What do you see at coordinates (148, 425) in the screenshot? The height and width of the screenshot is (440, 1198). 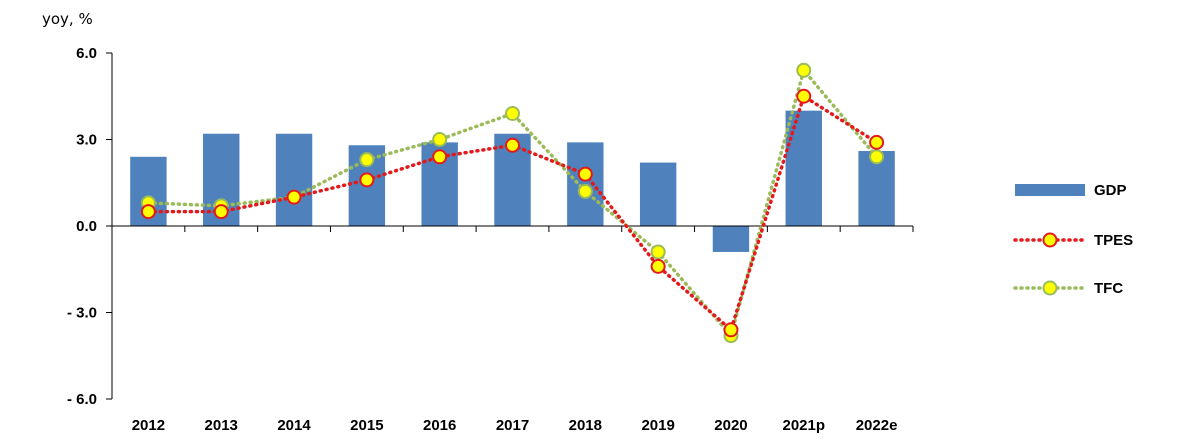 I see `x-tick-label: 2012` at bounding box center [148, 425].